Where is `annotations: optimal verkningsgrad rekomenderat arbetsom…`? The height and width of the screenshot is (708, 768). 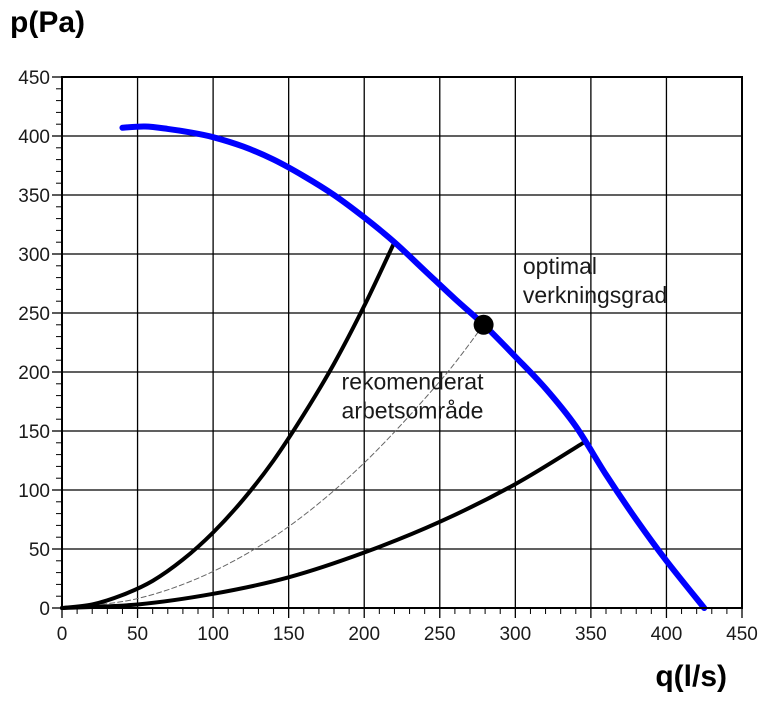 annotations: optimal verkningsgrad rekomenderat arbetsom… is located at coordinates (505, 338).